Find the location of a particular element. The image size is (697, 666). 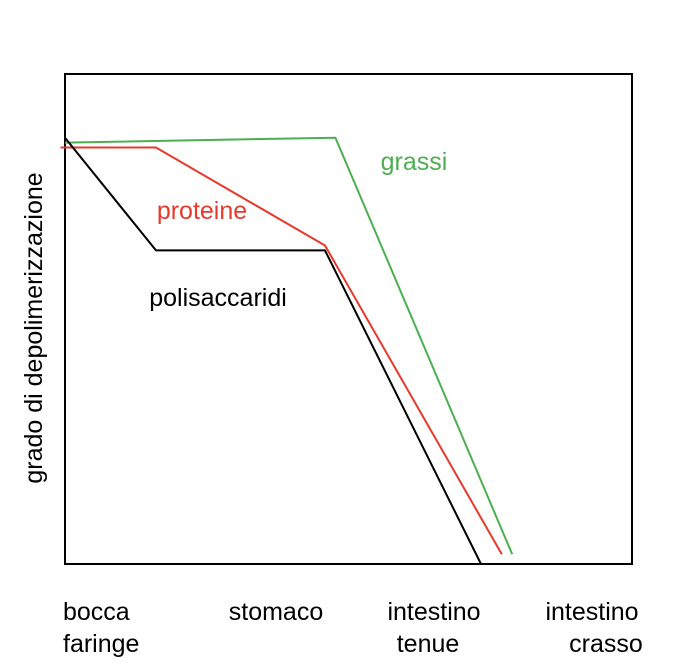

series-label-grassi: grassi is located at coordinates (414, 162).